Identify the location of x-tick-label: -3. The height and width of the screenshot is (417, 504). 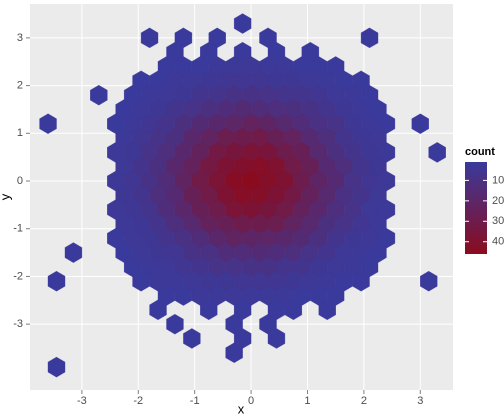
(82, 401).